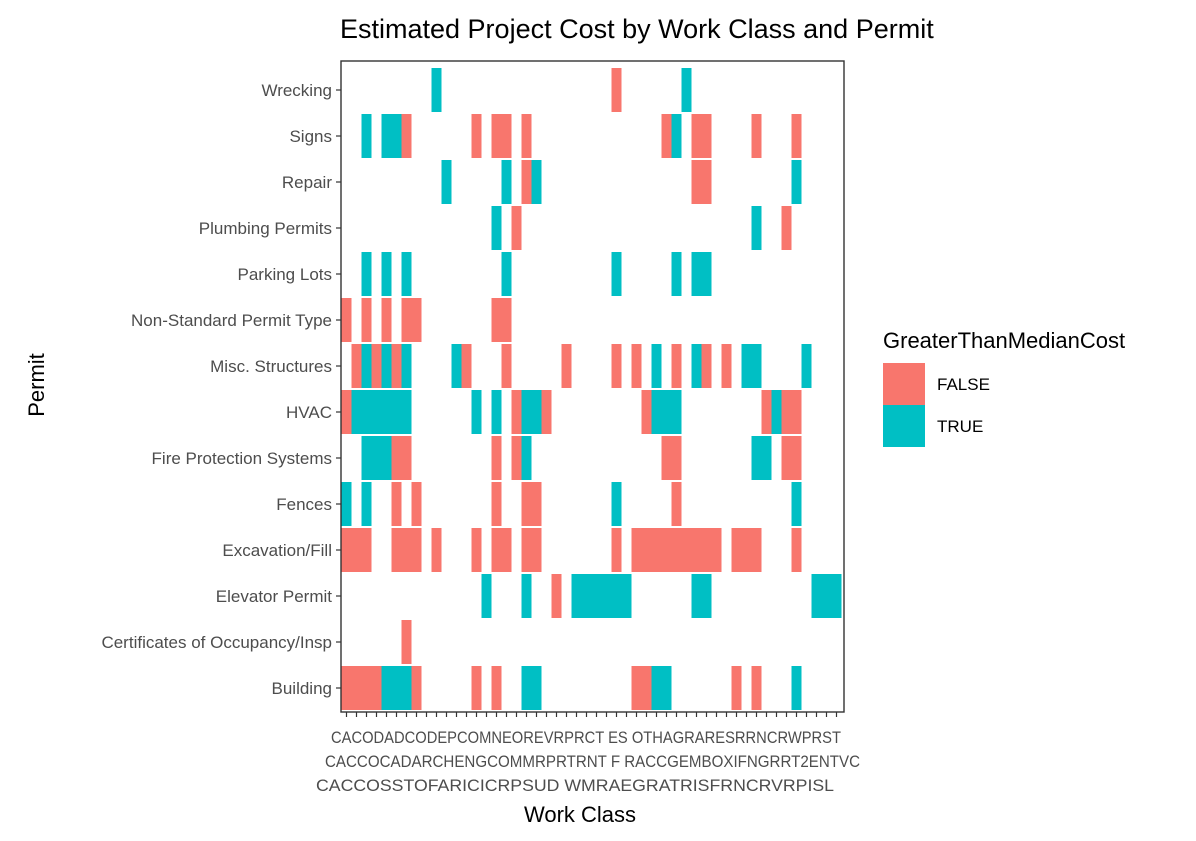  Describe the element at coordinates (277, 550) in the screenshot. I see `y-tick-label: Excavation/Fill` at that location.